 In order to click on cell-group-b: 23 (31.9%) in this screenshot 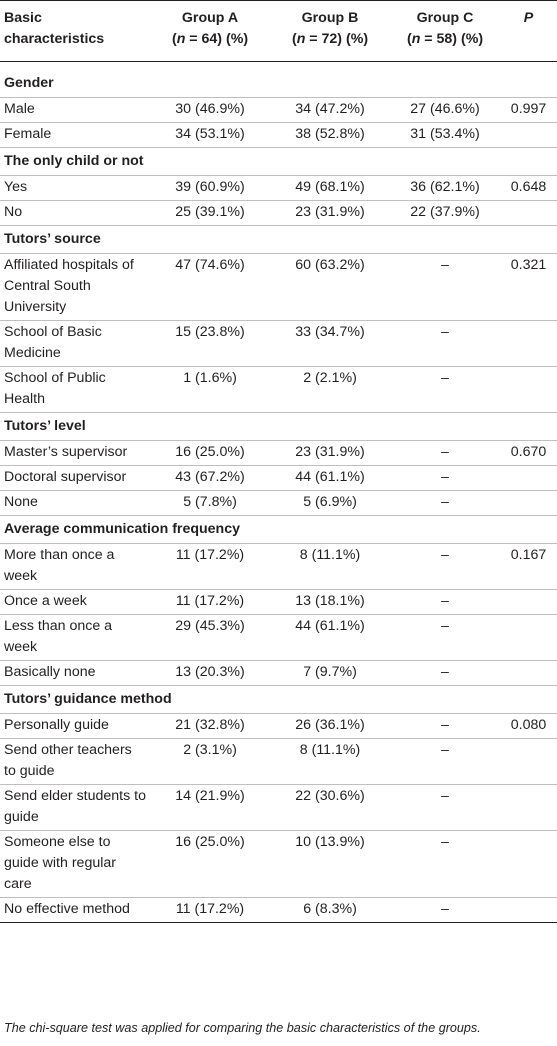, I will do `click(330, 453)`.